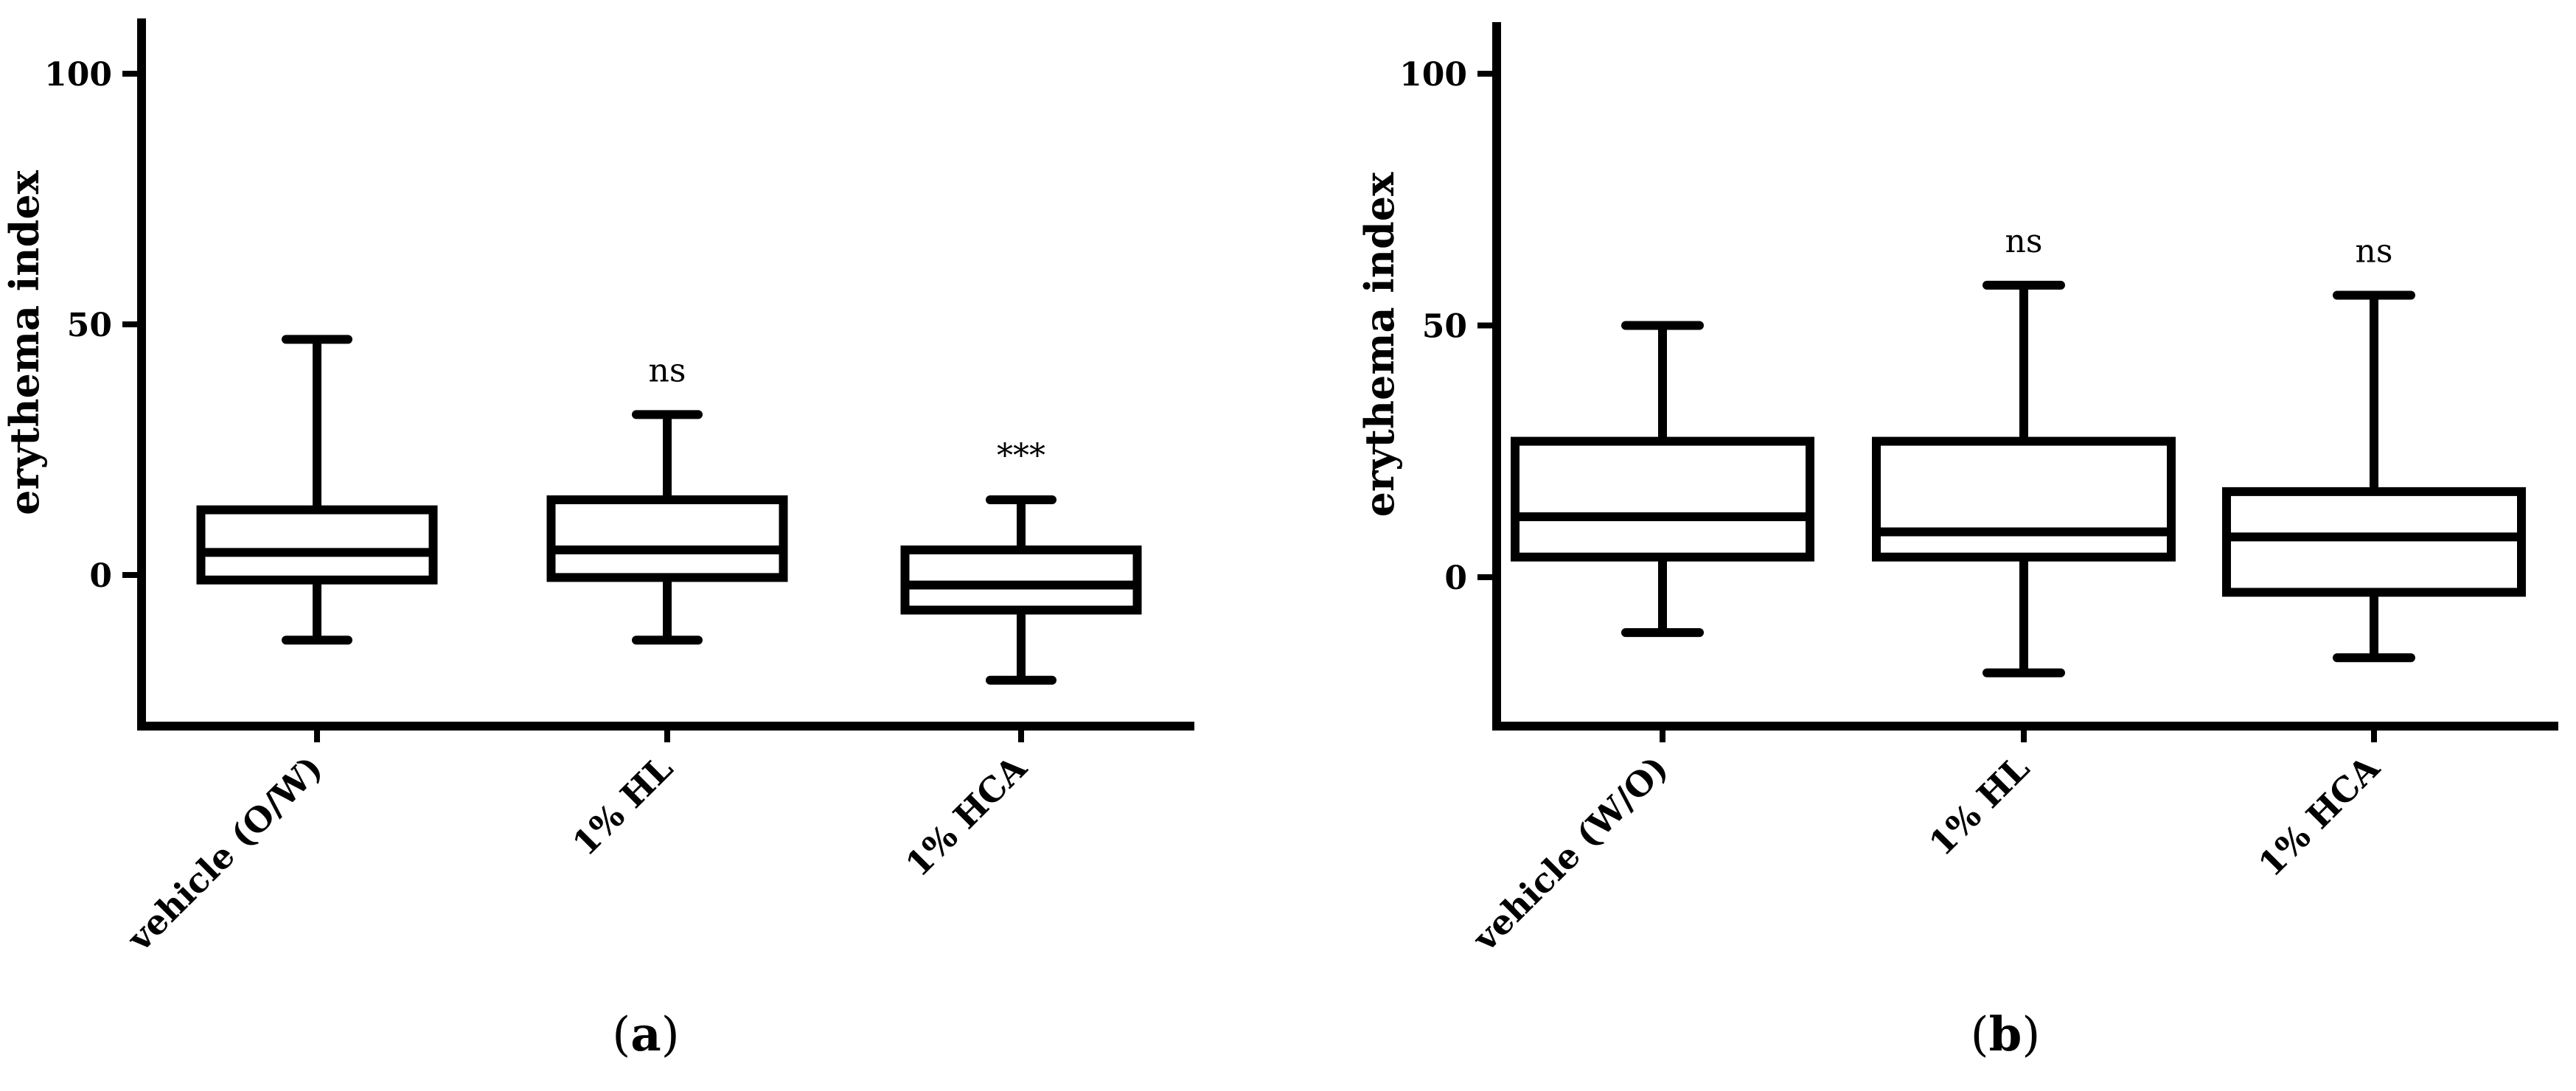 This screenshot has width=2576, height=1091. I want to click on panel-label: (b), so click(2006, 1034).